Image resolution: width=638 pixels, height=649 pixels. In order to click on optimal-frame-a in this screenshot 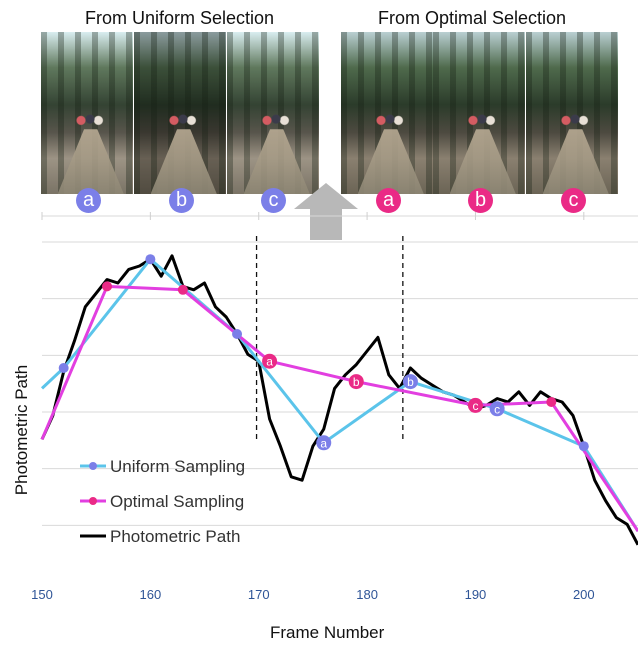, I will do `click(387, 113)`.